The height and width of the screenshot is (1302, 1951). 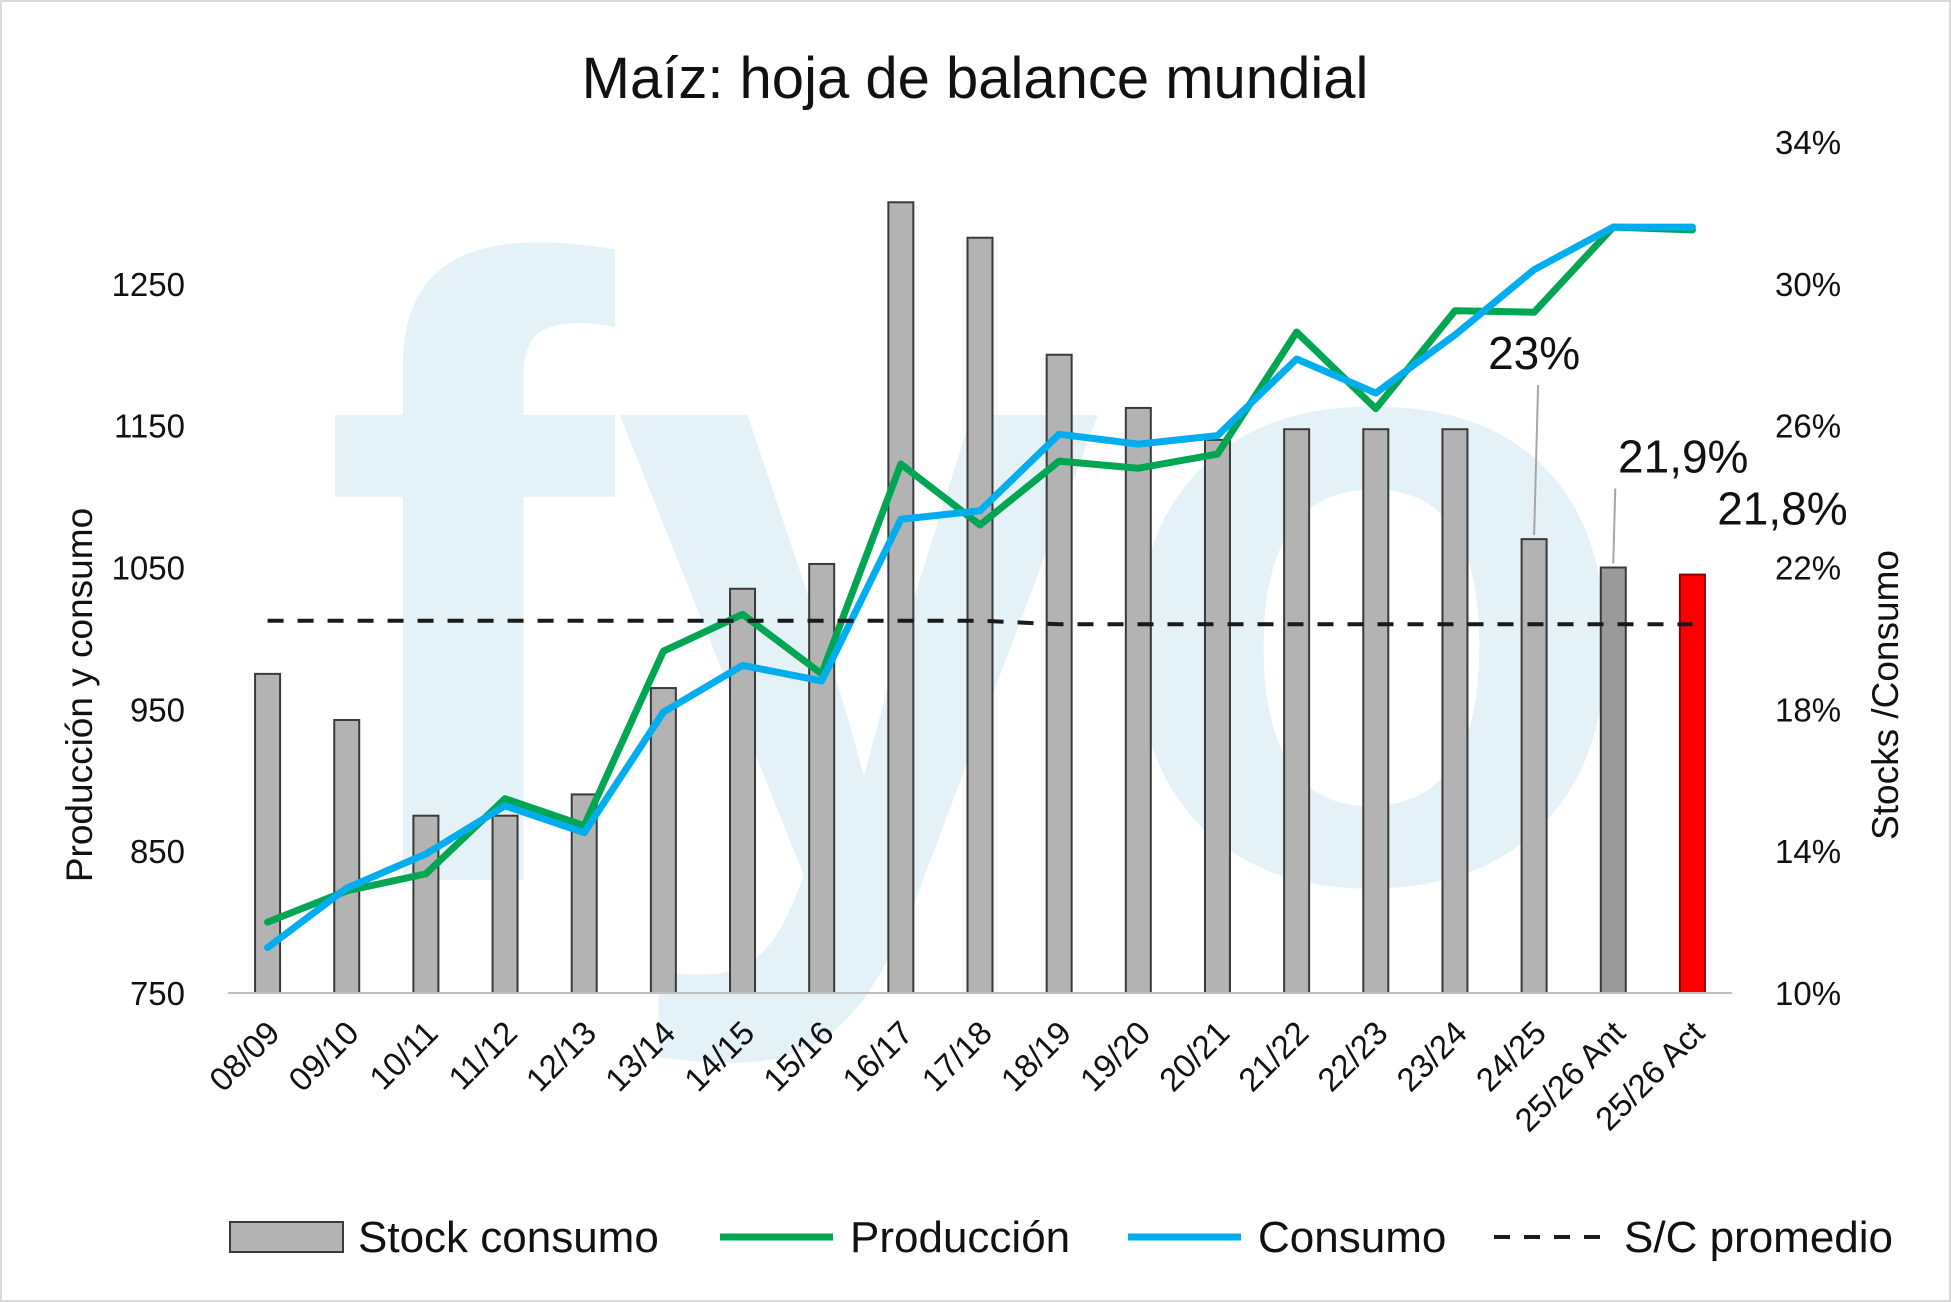 I want to click on legend-label: S/C promedio, so click(x=1758, y=1237).